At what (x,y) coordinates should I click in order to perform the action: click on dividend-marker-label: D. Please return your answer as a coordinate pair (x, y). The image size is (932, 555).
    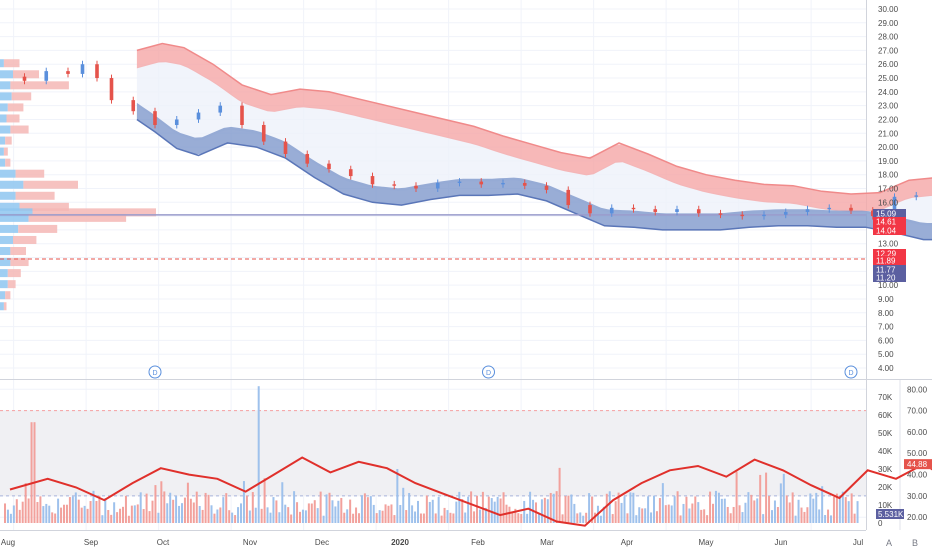
    Looking at the image, I should click on (850, 373).